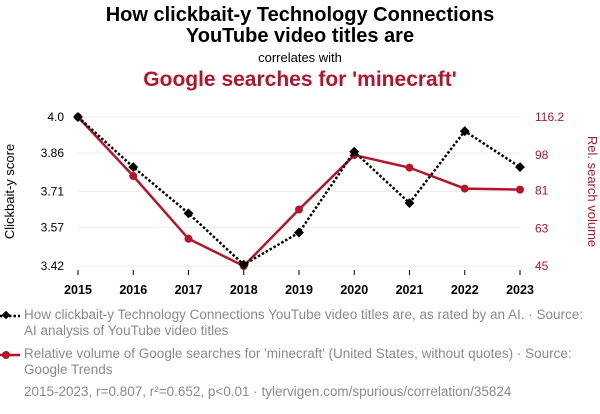  What do you see at coordinates (300, 79) in the screenshot?
I see `second-series-title: Google searches for 'minecraft'` at bounding box center [300, 79].